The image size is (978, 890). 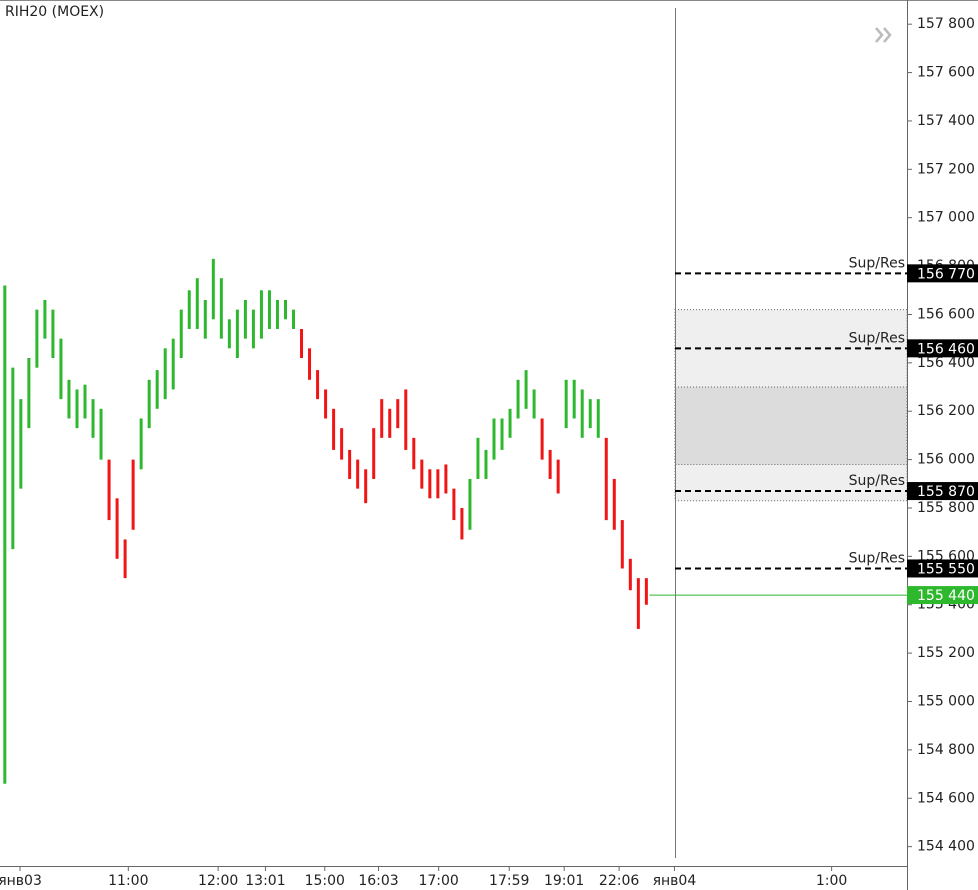 What do you see at coordinates (54, 12) in the screenshot?
I see `chart-title: RIH20 (MOEX)` at bounding box center [54, 12].